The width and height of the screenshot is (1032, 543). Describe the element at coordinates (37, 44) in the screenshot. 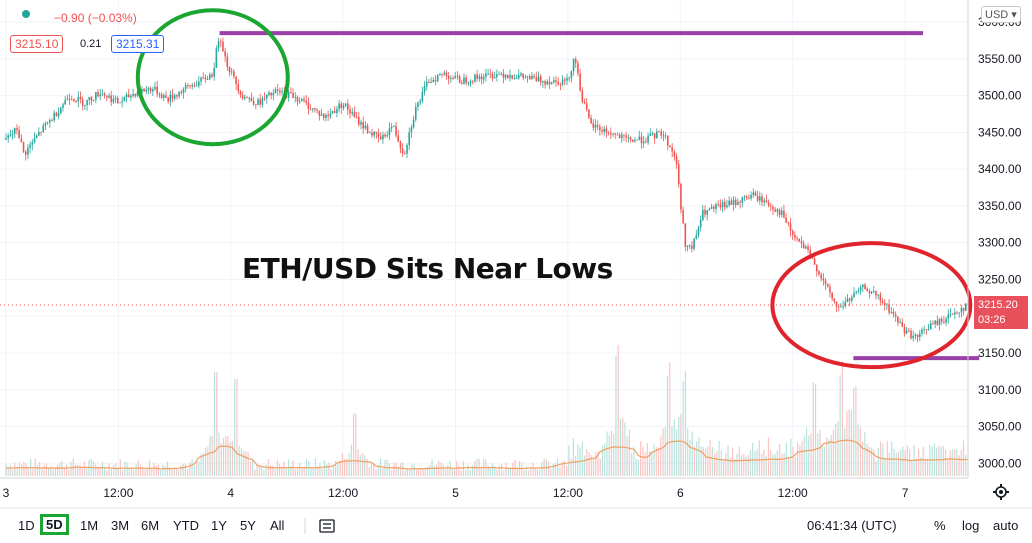

I see `bid-price-button: 3215.10` at that location.